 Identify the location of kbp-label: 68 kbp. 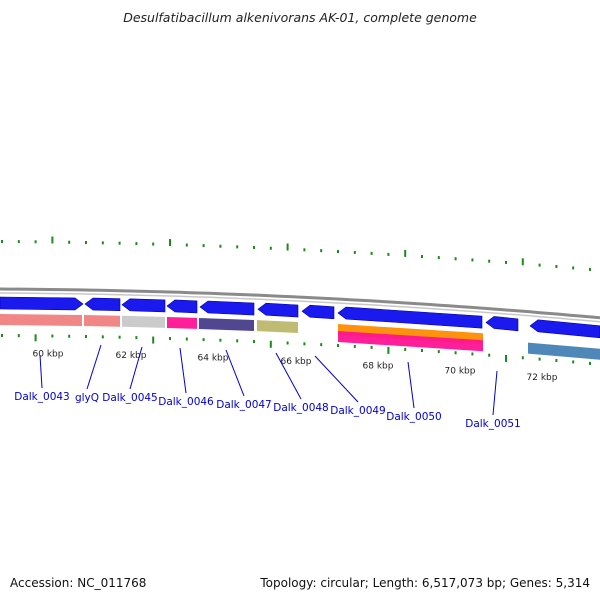
(378, 366).